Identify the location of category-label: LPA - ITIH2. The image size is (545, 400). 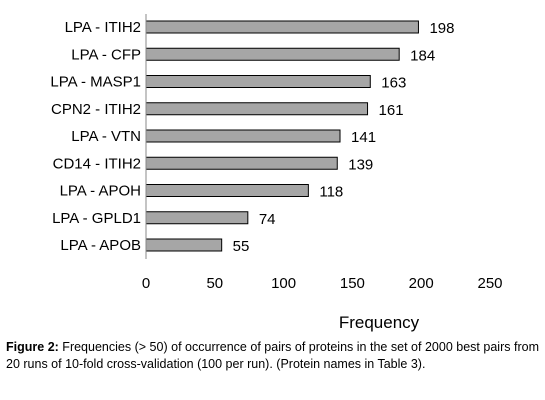
(103, 27).